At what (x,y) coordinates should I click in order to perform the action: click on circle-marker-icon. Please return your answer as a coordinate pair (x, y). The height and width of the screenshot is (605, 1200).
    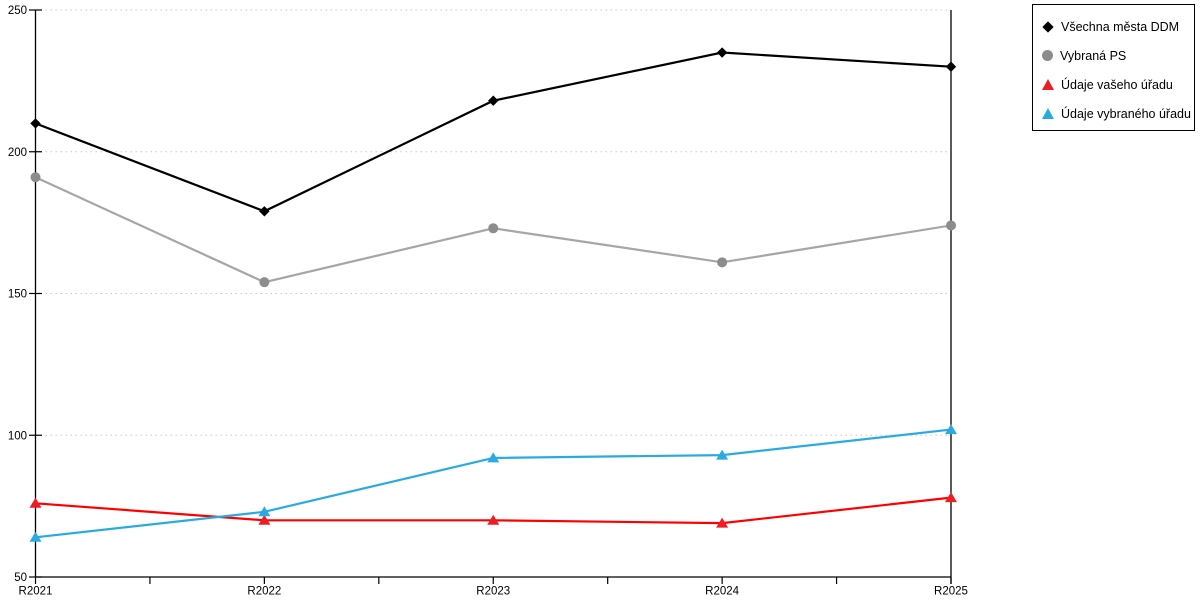
    Looking at the image, I should click on (1047, 55).